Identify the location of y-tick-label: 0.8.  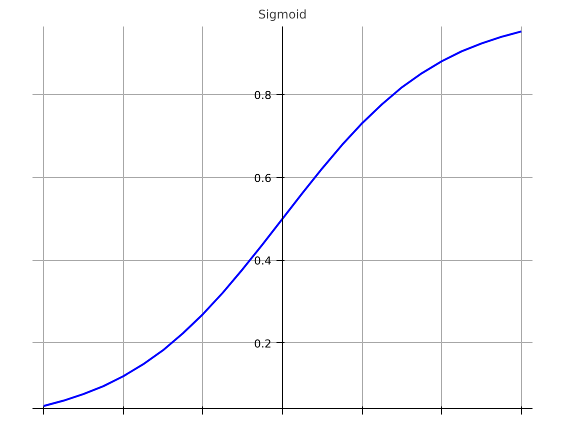
(263, 95).